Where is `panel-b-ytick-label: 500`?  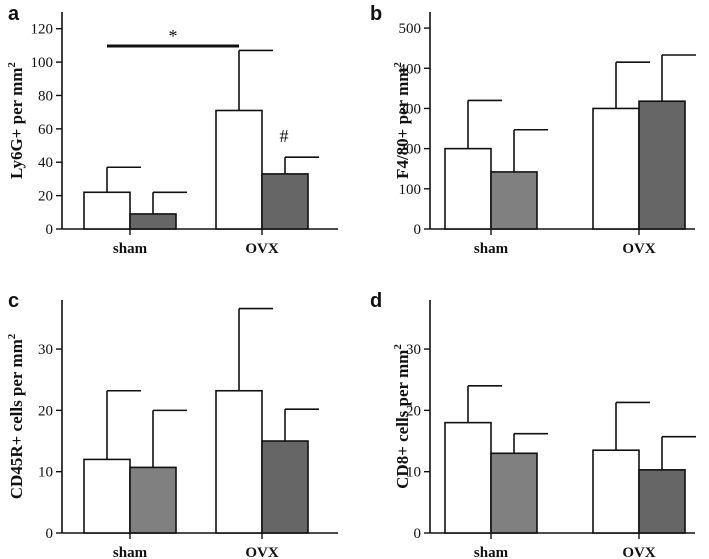
panel-b-ytick-label: 500 is located at coordinates (410, 29).